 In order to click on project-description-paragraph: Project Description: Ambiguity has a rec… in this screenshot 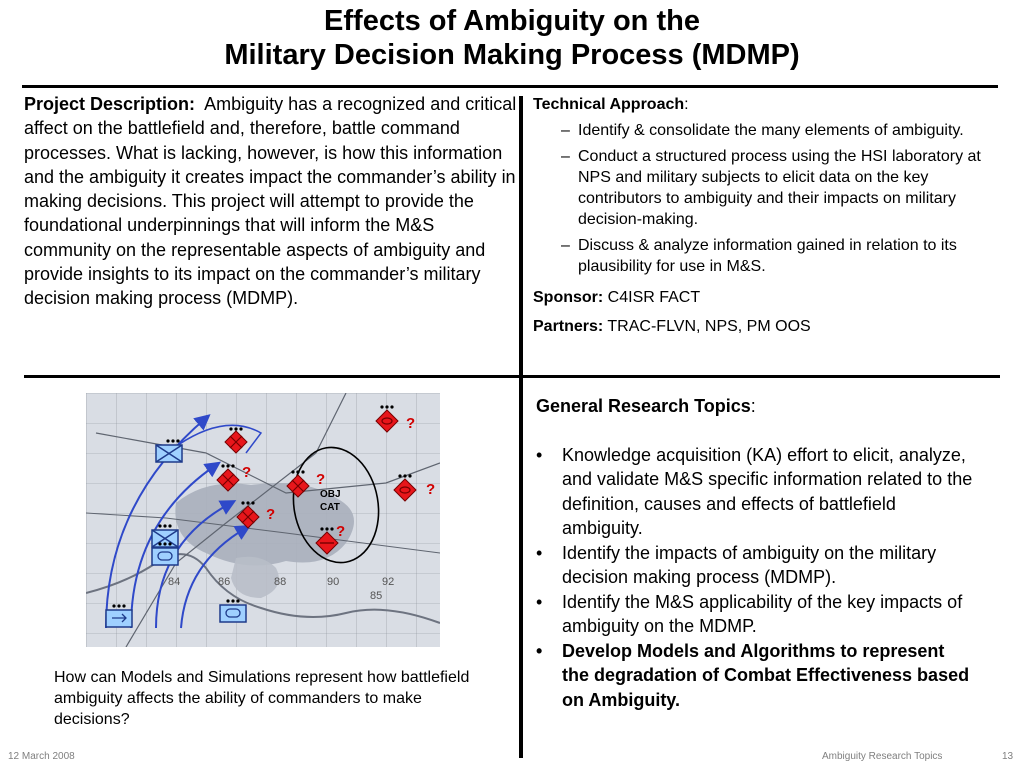, I will do `click(271, 201)`.